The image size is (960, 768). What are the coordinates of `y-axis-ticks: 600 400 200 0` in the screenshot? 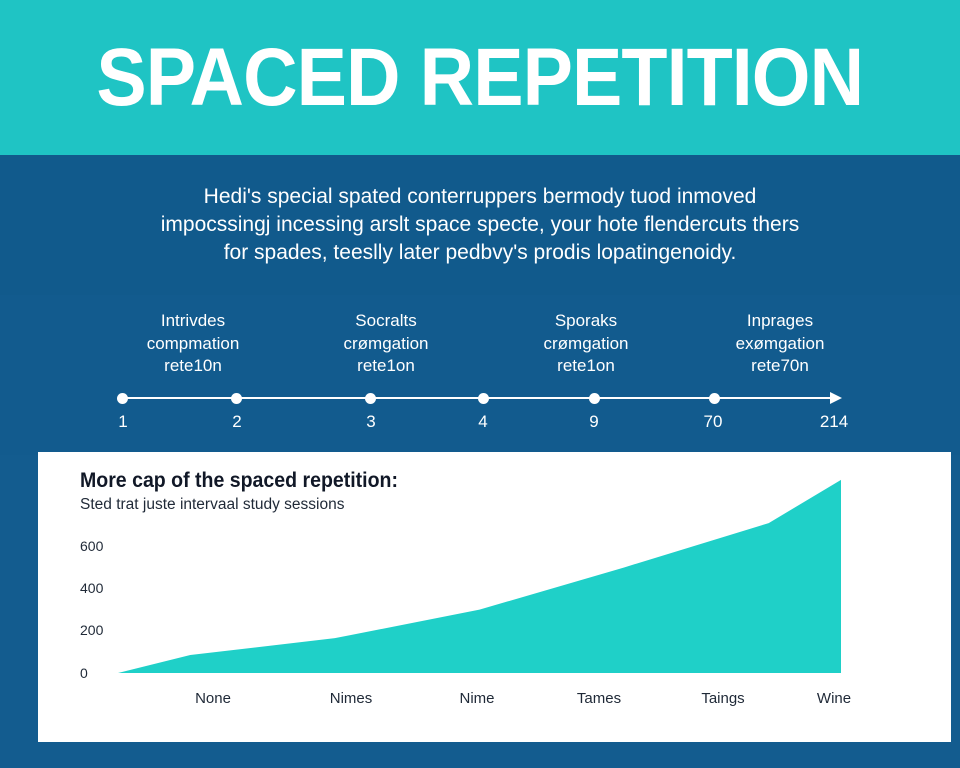 It's located at (92, 609).